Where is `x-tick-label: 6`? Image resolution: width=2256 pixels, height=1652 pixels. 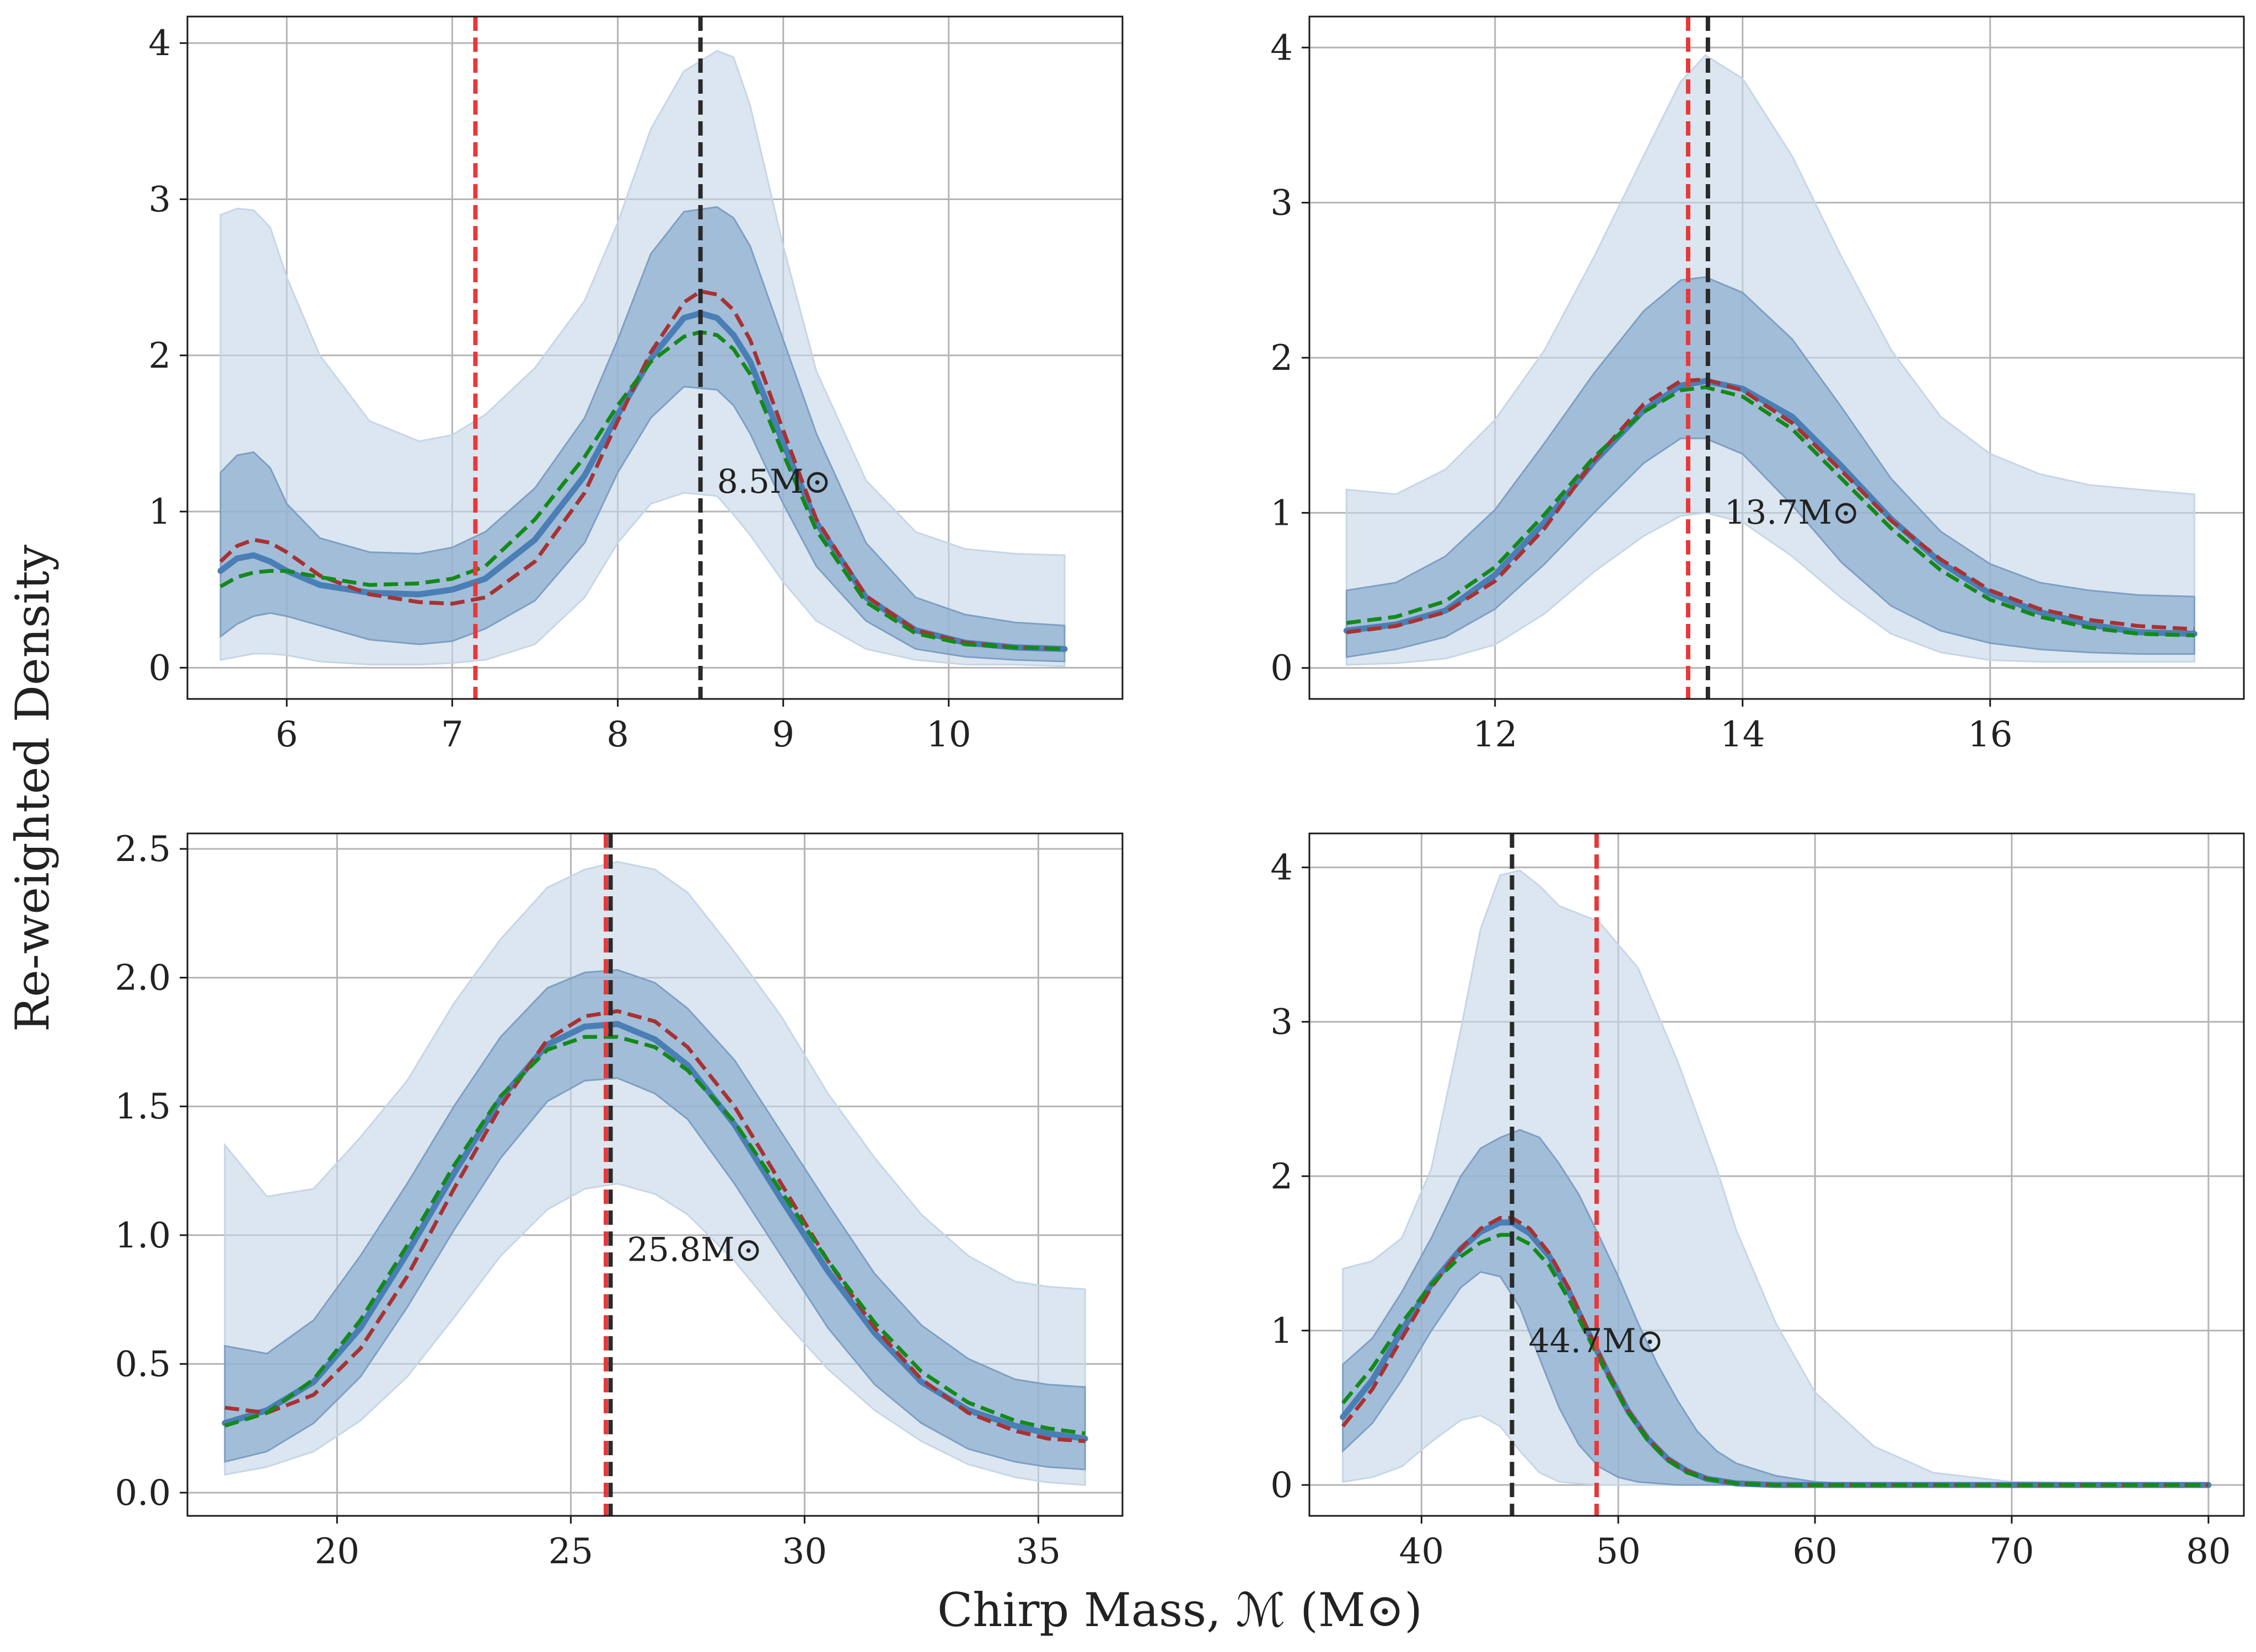 x-tick-label: 6 is located at coordinates (287, 734).